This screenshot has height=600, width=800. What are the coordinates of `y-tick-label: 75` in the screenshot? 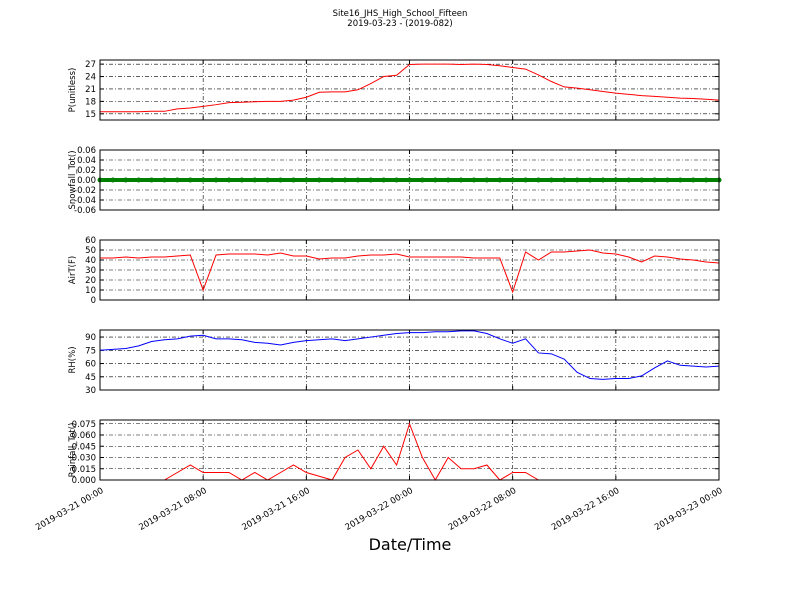 It's located at (90, 351).